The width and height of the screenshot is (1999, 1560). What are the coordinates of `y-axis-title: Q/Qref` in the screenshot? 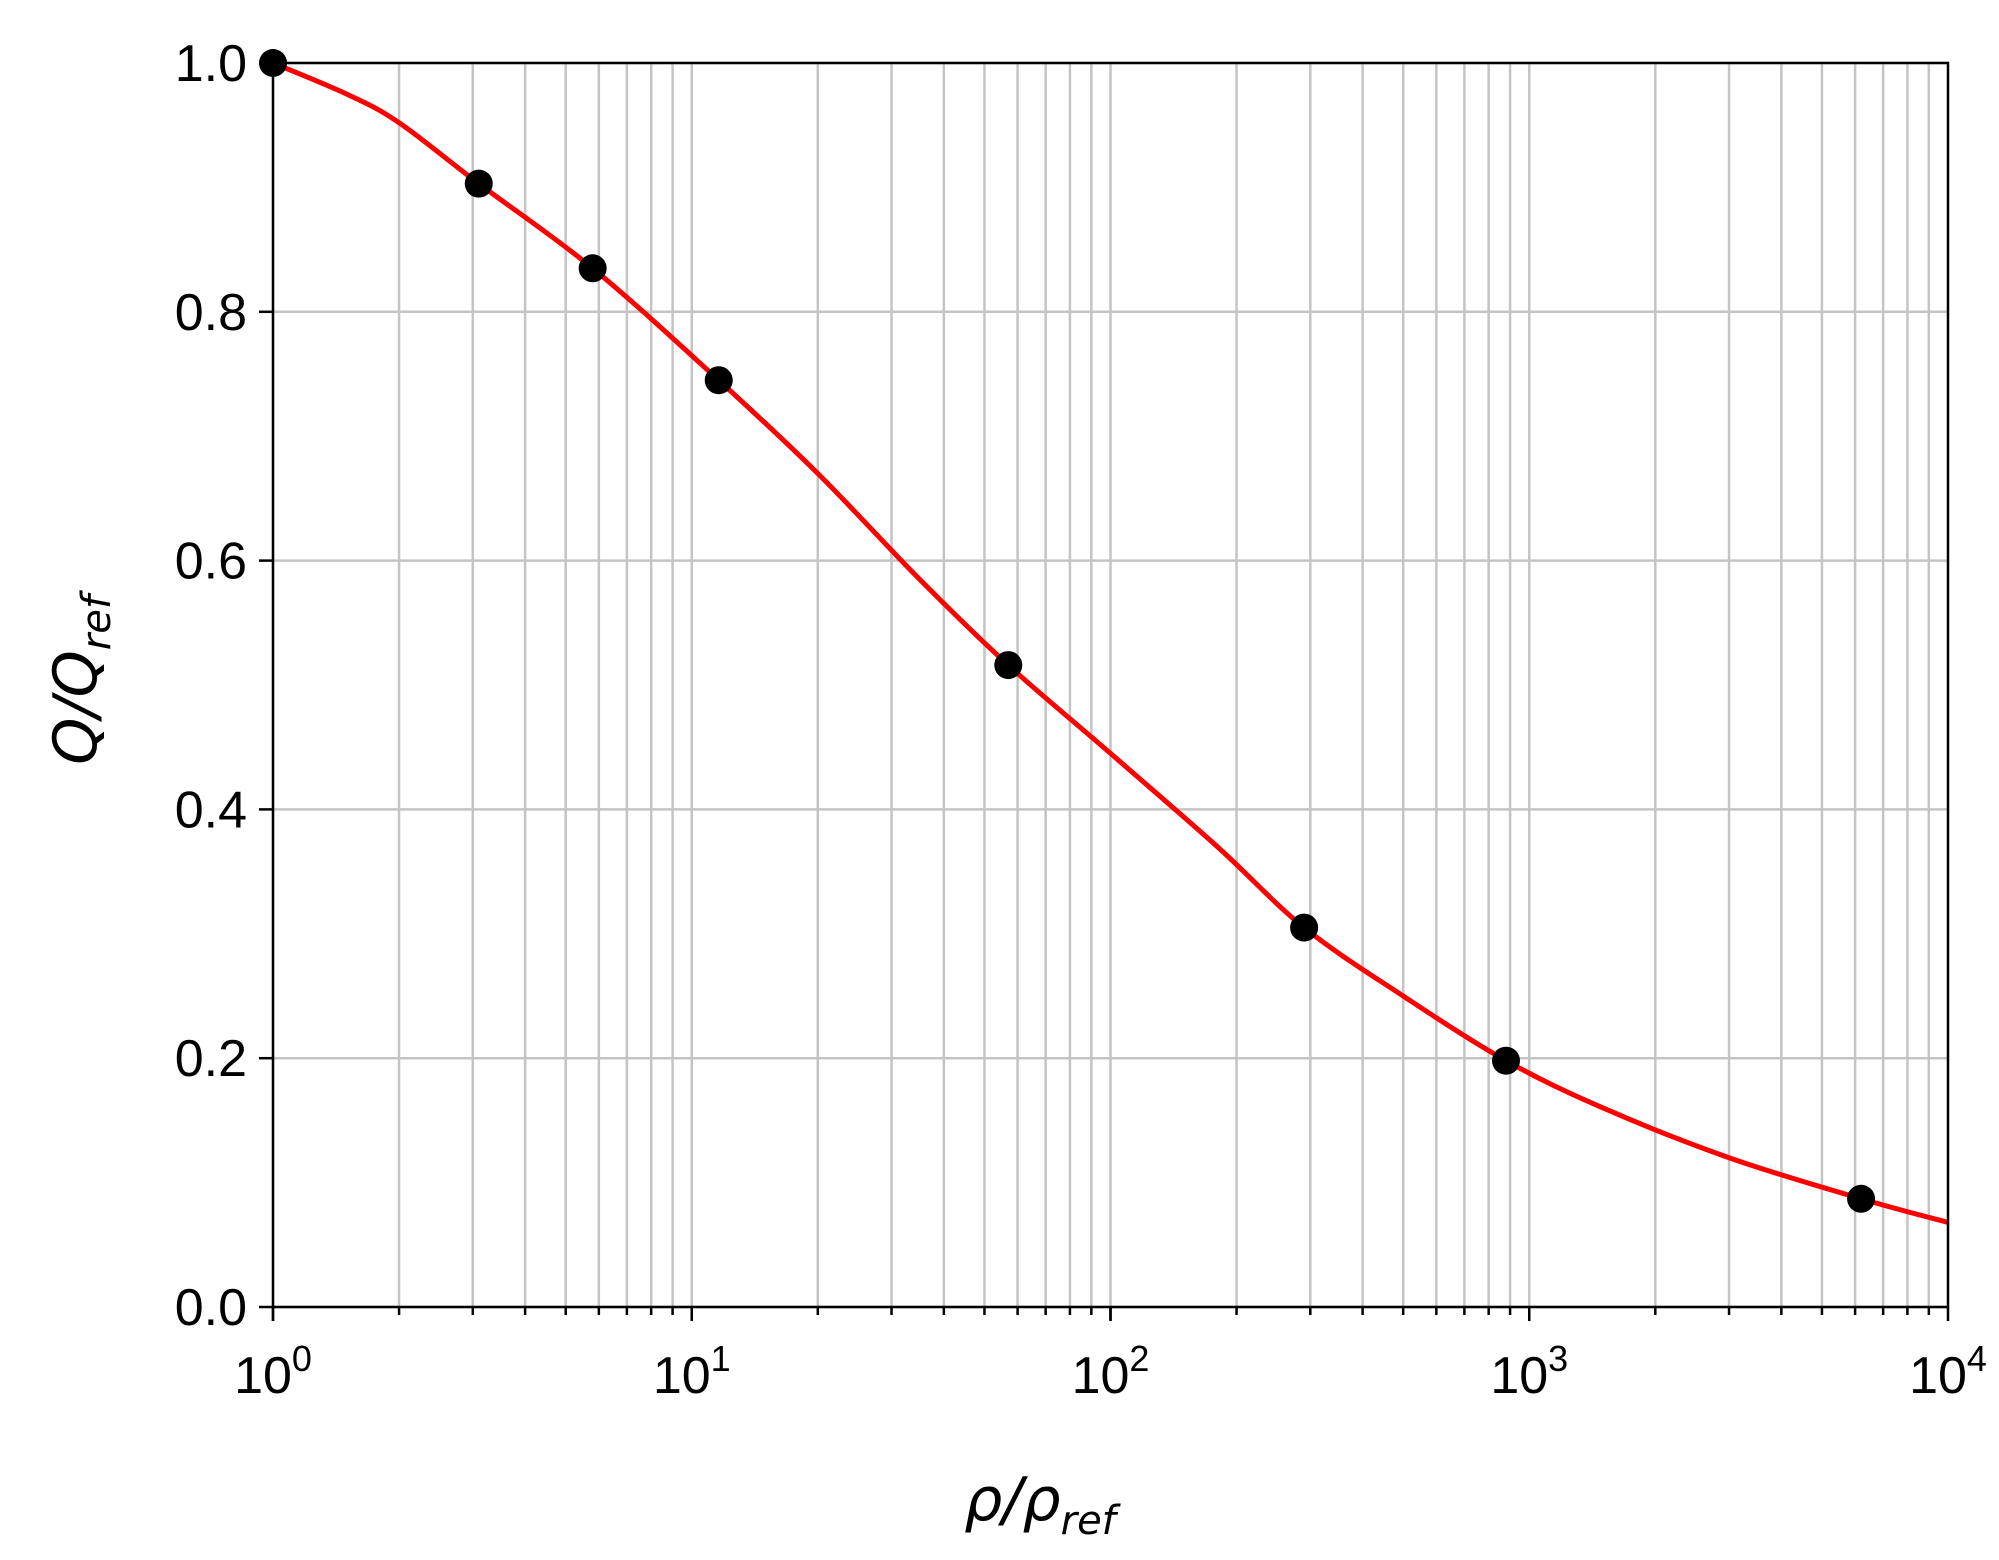 It's located at (80, 677).